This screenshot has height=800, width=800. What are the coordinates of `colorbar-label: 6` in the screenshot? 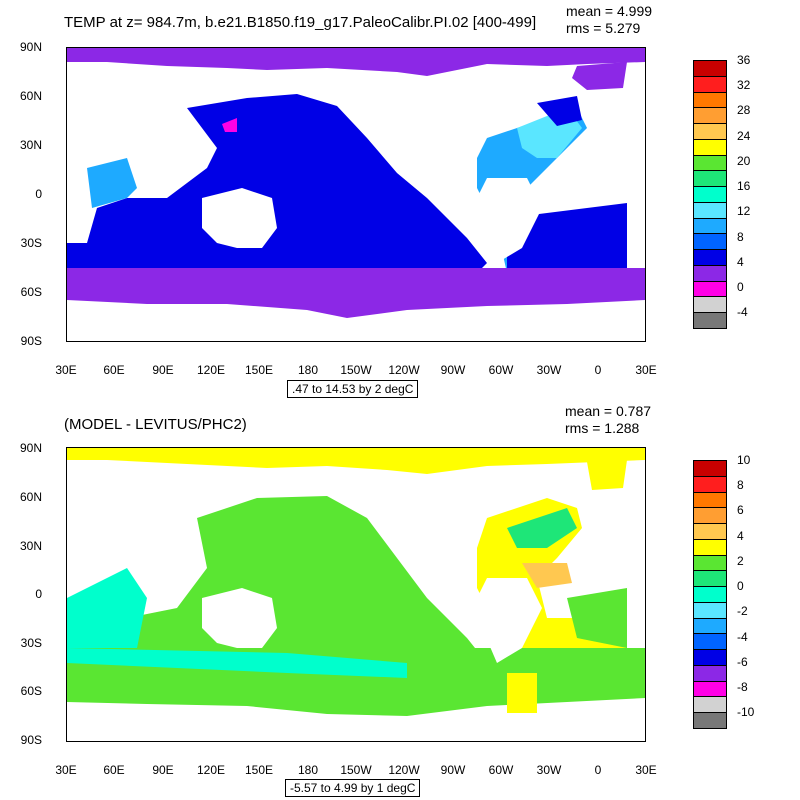 It's located at (740, 510).